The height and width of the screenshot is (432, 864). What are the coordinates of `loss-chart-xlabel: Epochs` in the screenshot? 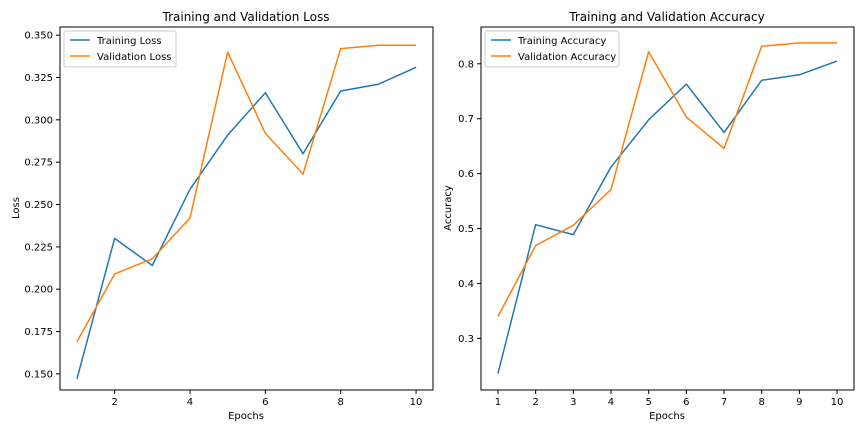 It's located at (246, 416).